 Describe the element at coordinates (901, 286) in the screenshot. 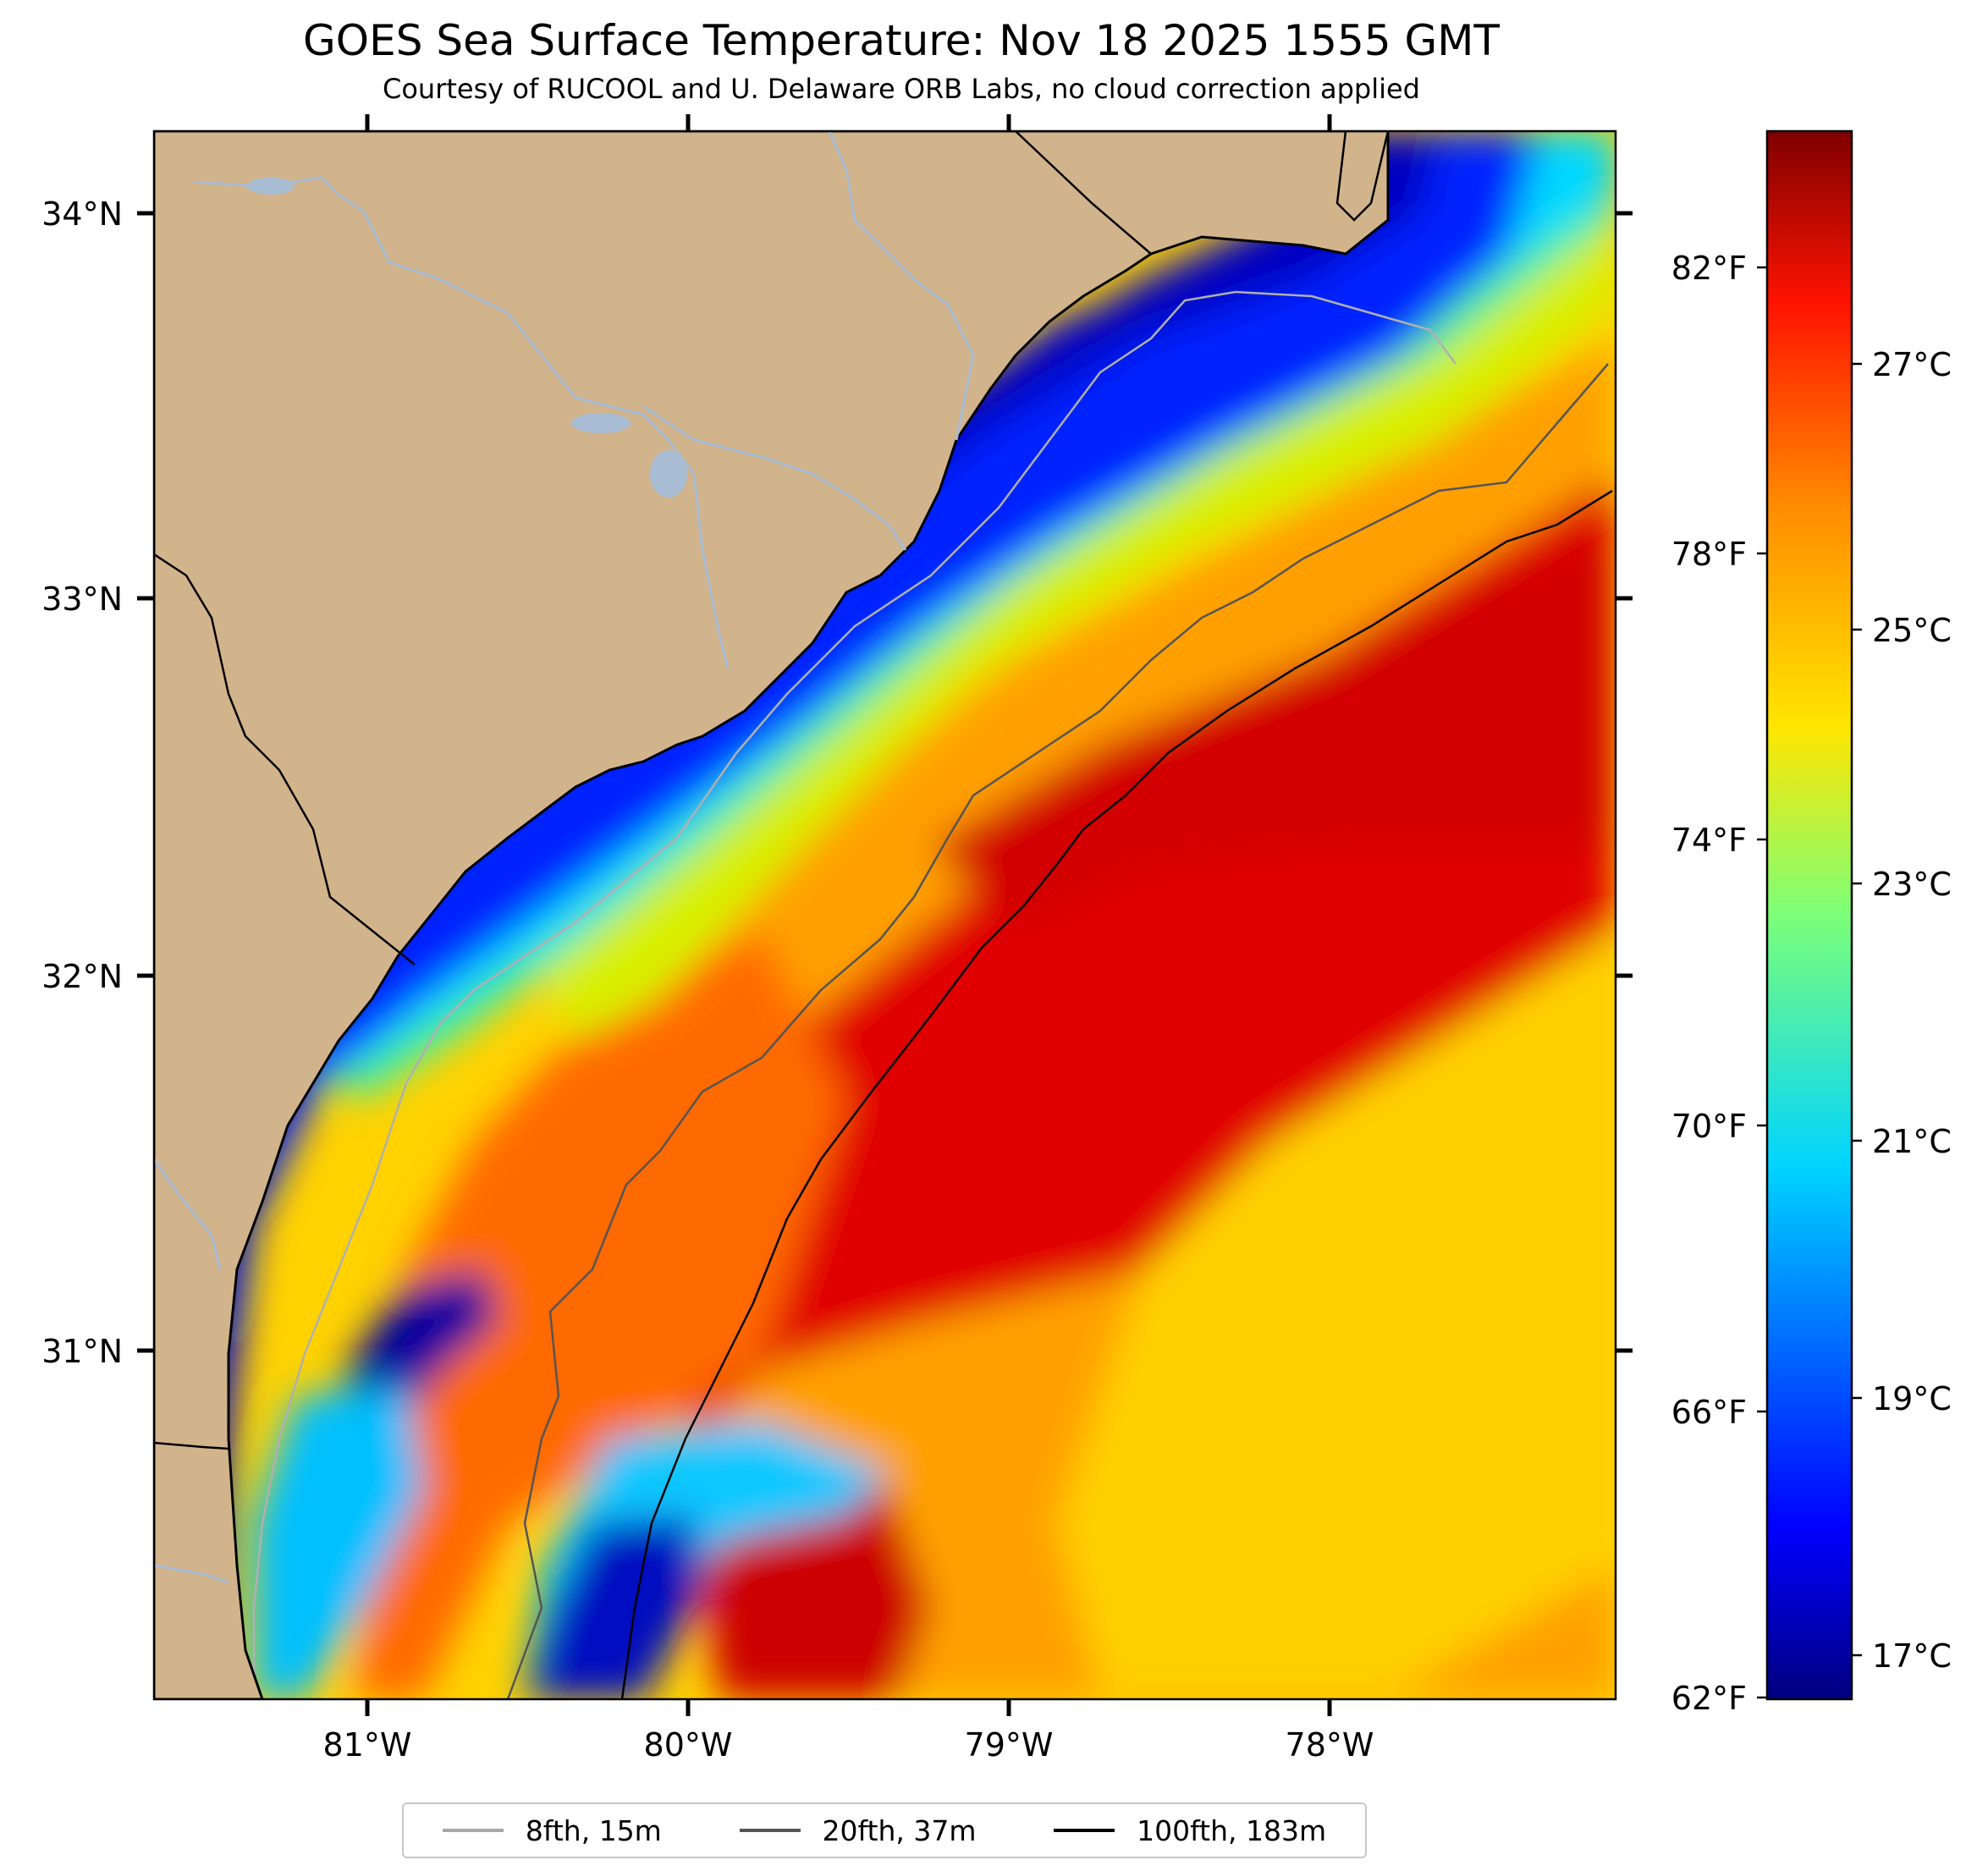

I see `river-north` at that location.